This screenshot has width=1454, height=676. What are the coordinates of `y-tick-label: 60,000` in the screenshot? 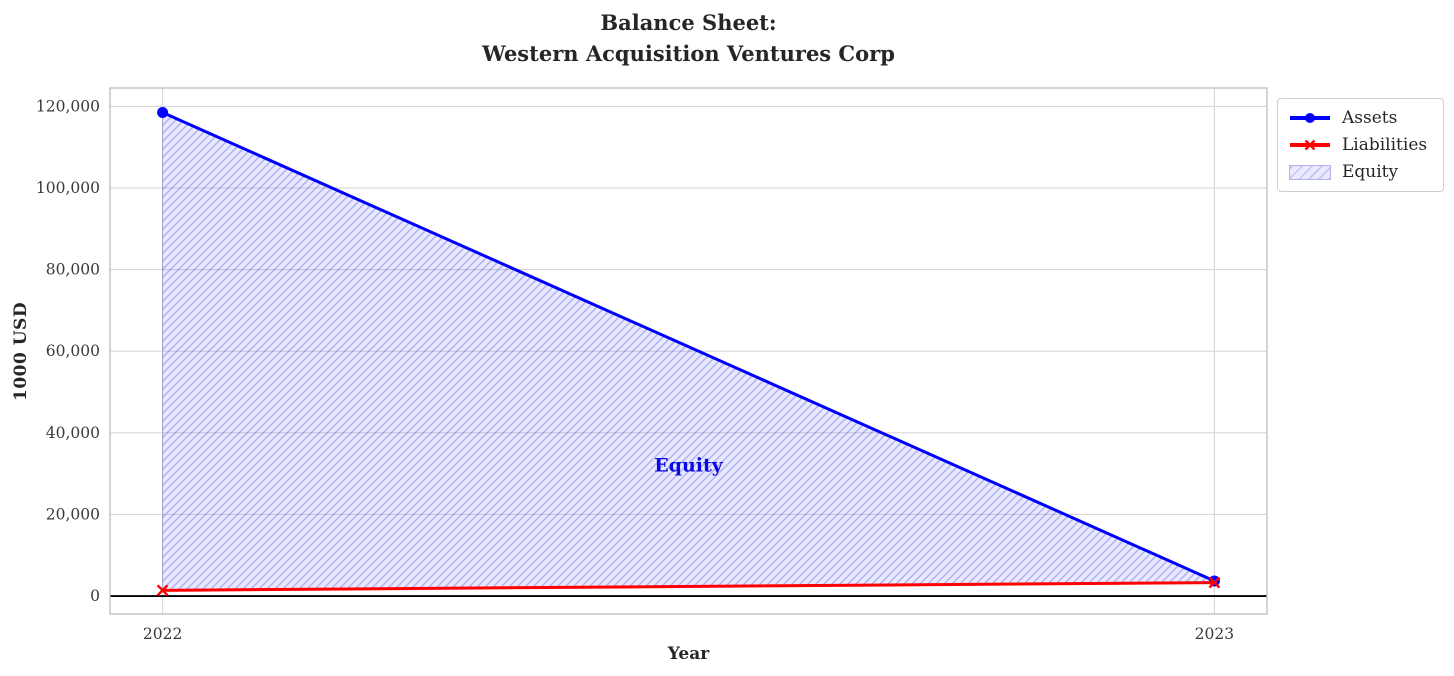 It's located at (73, 351).